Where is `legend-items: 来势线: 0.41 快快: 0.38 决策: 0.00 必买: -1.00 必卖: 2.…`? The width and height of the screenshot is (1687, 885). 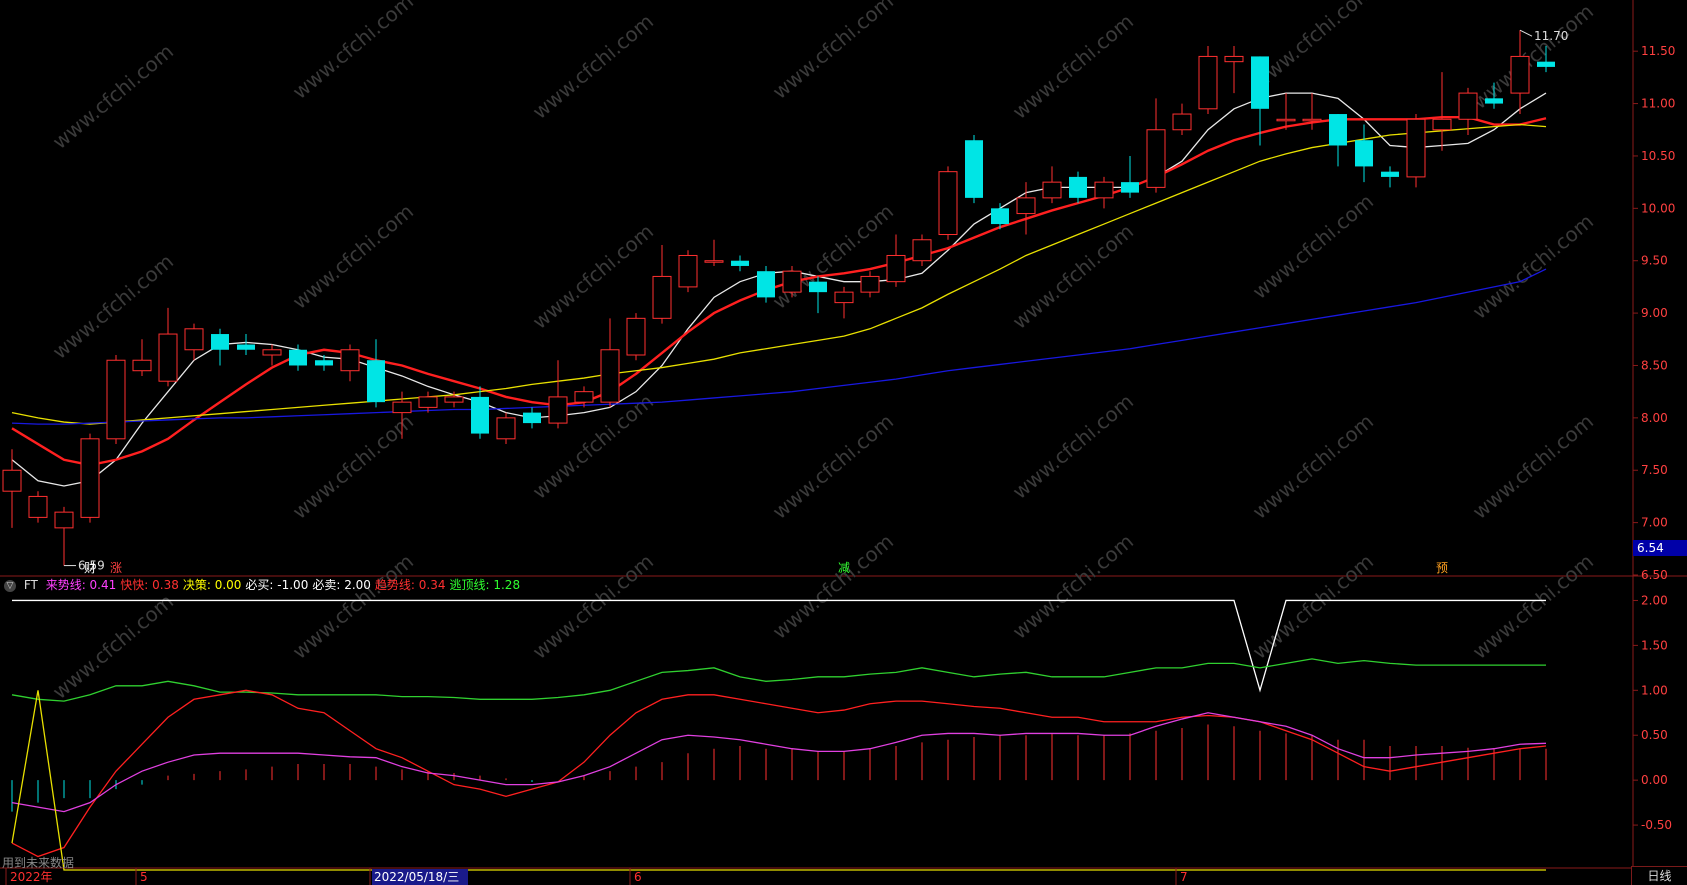 legend-items: 来势线: 0.41 快快: 0.38 决策: 0.00 必买: -1.00 必卖: 2.… is located at coordinates (285, 585).